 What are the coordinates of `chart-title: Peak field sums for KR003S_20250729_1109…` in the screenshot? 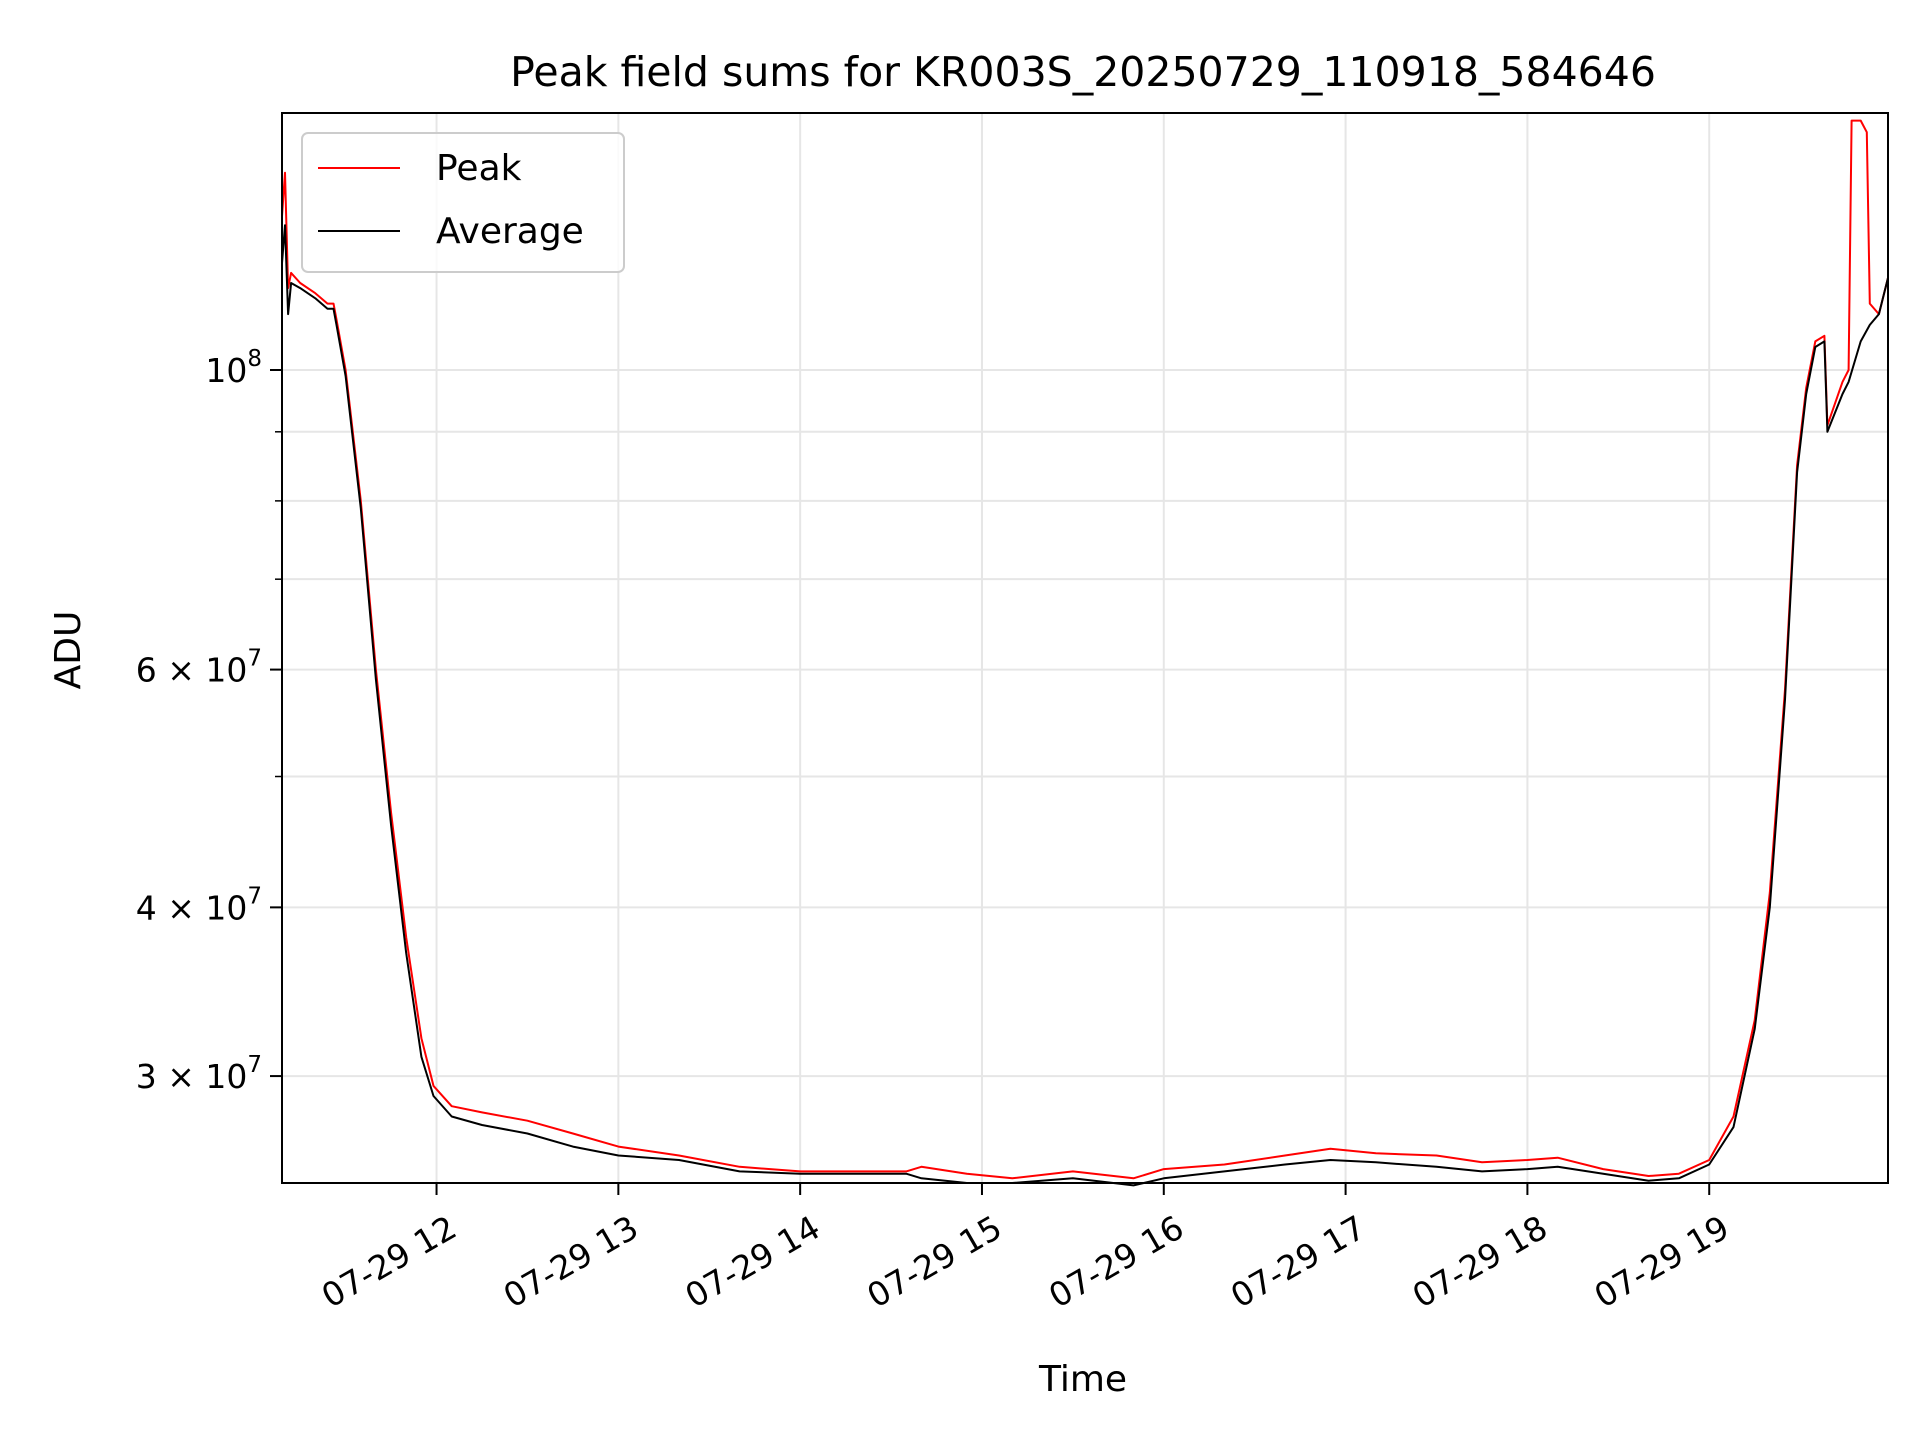 It's located at (1083, 72).